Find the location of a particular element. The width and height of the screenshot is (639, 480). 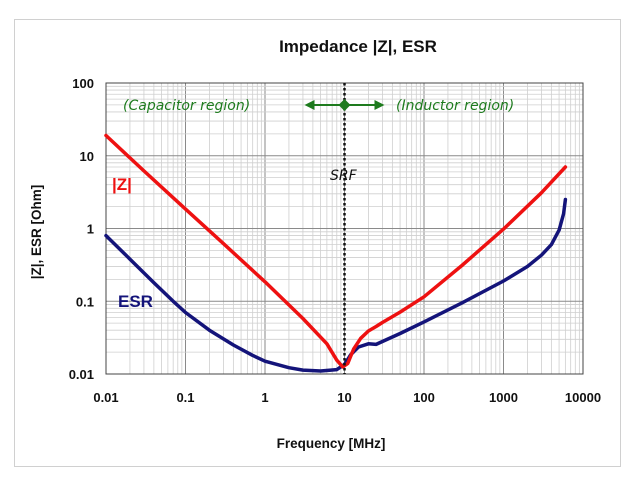

x-tick-label: 0.01 is located at coordinates (105, 397).